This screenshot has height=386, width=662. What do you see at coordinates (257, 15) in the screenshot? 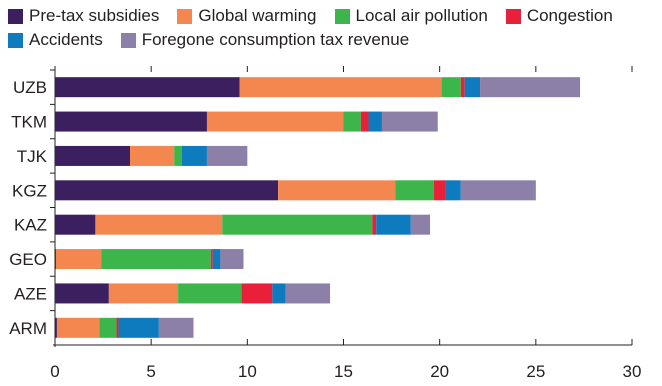
I see `legend-label: Global warming` at bounding box center [257, 15].